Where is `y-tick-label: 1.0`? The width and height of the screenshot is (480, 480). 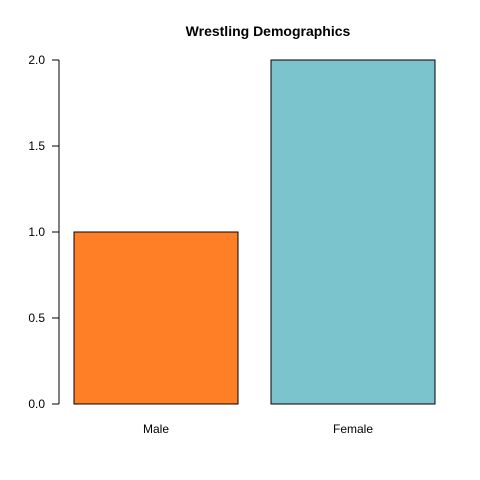
y-tick-label: 1.0 is located at coordinates (36, 232).